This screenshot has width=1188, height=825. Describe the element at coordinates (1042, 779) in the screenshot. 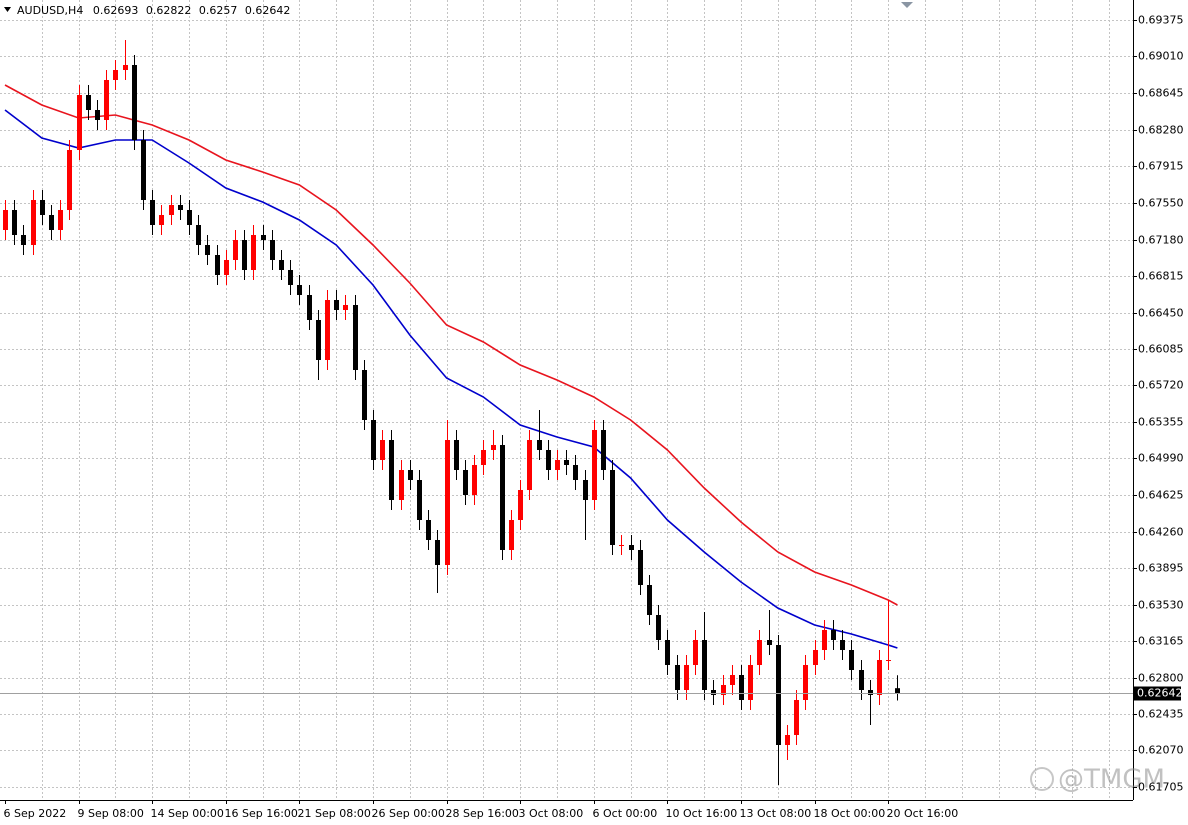

I see `watermark-logo` at that location.